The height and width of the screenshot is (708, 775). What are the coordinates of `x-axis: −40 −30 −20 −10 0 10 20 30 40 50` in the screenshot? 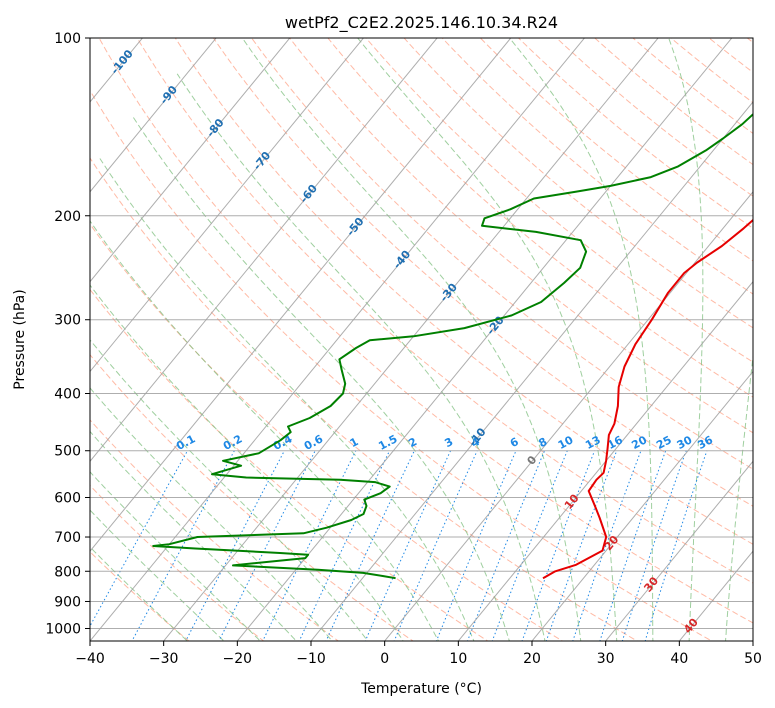 It's located at (418, 654).